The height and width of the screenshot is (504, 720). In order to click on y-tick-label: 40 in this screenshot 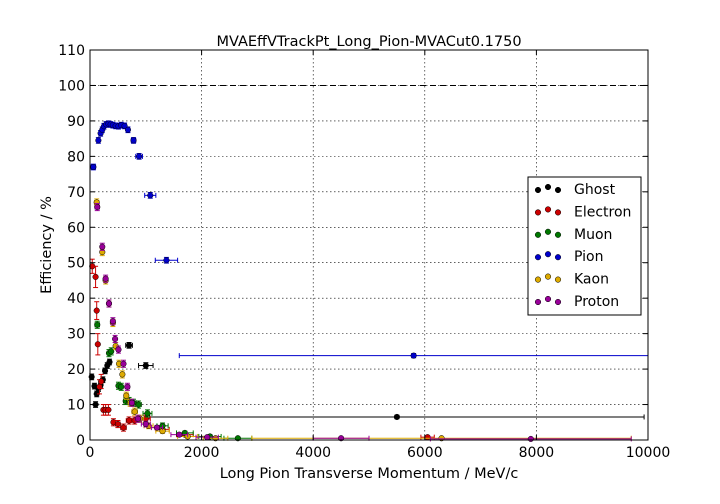, I will do `click(76, 299)`.